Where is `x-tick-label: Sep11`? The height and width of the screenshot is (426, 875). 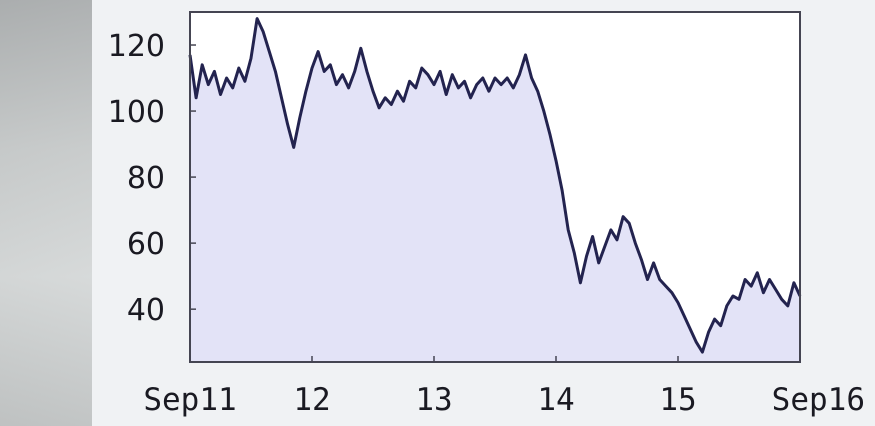
x-tick-label: Sep11 is located at coordinates (189, 400).